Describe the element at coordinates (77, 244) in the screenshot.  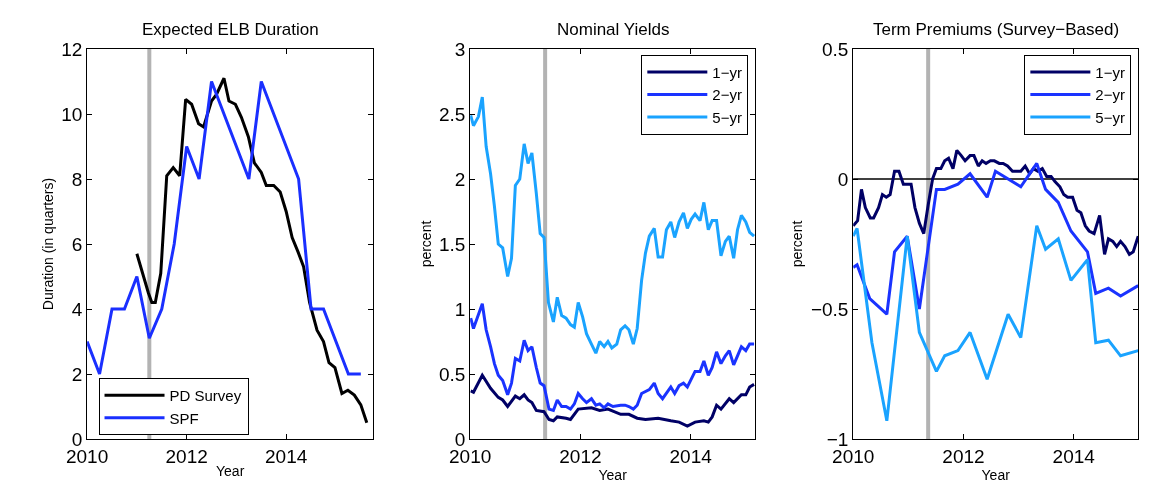
I see `y-tick-label: 6` at that location.